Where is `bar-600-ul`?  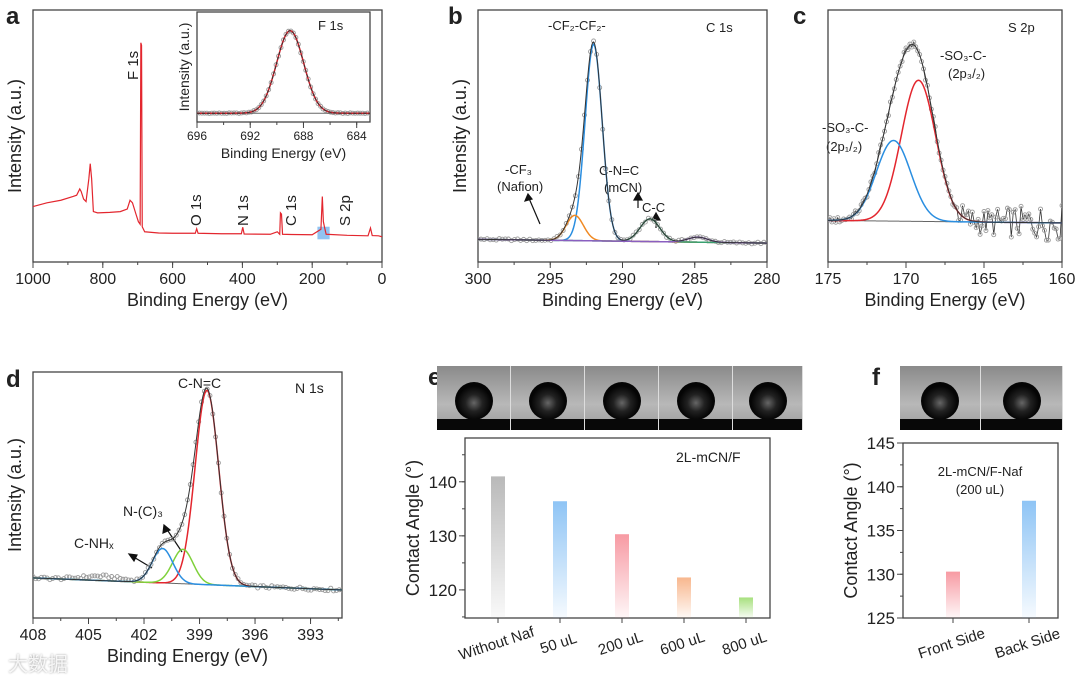 bar-600-ul is located at coordinates (684, 597).